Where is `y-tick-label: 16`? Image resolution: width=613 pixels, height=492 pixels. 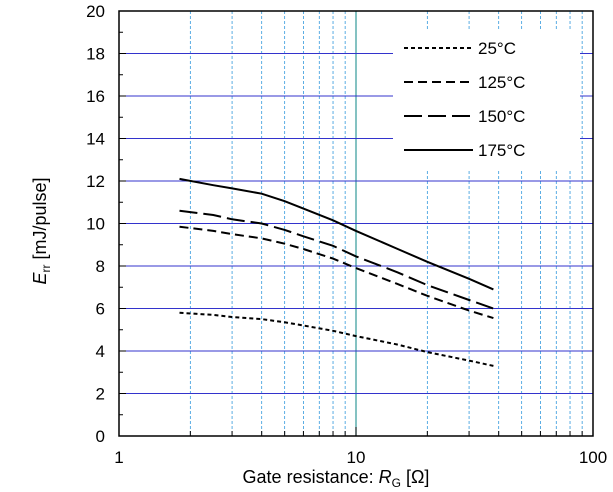 y-tick-label: 16 is located at coordinates (95, 96).